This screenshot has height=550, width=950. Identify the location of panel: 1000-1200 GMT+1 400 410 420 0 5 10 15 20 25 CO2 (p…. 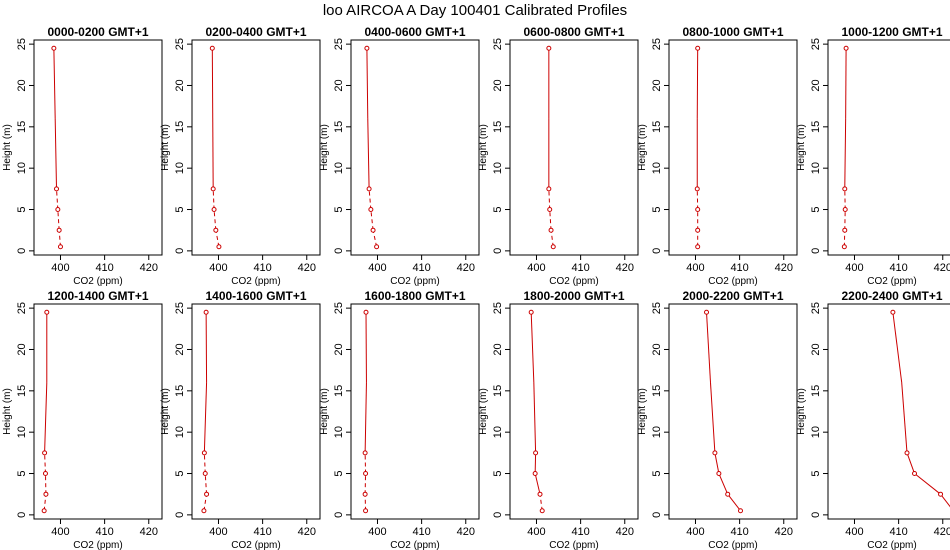
(873, 156).